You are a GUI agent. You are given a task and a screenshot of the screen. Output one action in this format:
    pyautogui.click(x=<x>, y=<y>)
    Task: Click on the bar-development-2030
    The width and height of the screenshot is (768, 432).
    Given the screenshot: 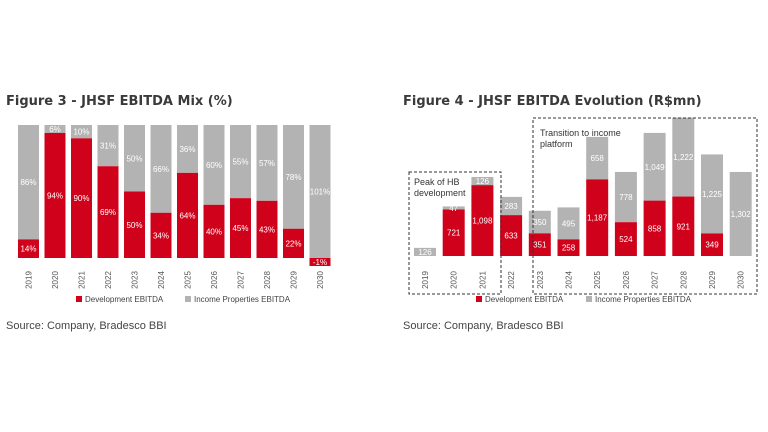 What is the action you would take?
    pyautogui.click(x=320, y=262)
    